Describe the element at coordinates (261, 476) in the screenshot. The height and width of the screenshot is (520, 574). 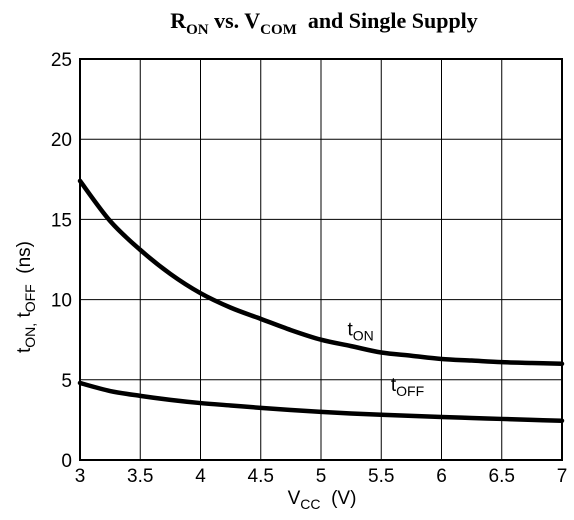
I see `x-tick-label: 4.5` at that location.